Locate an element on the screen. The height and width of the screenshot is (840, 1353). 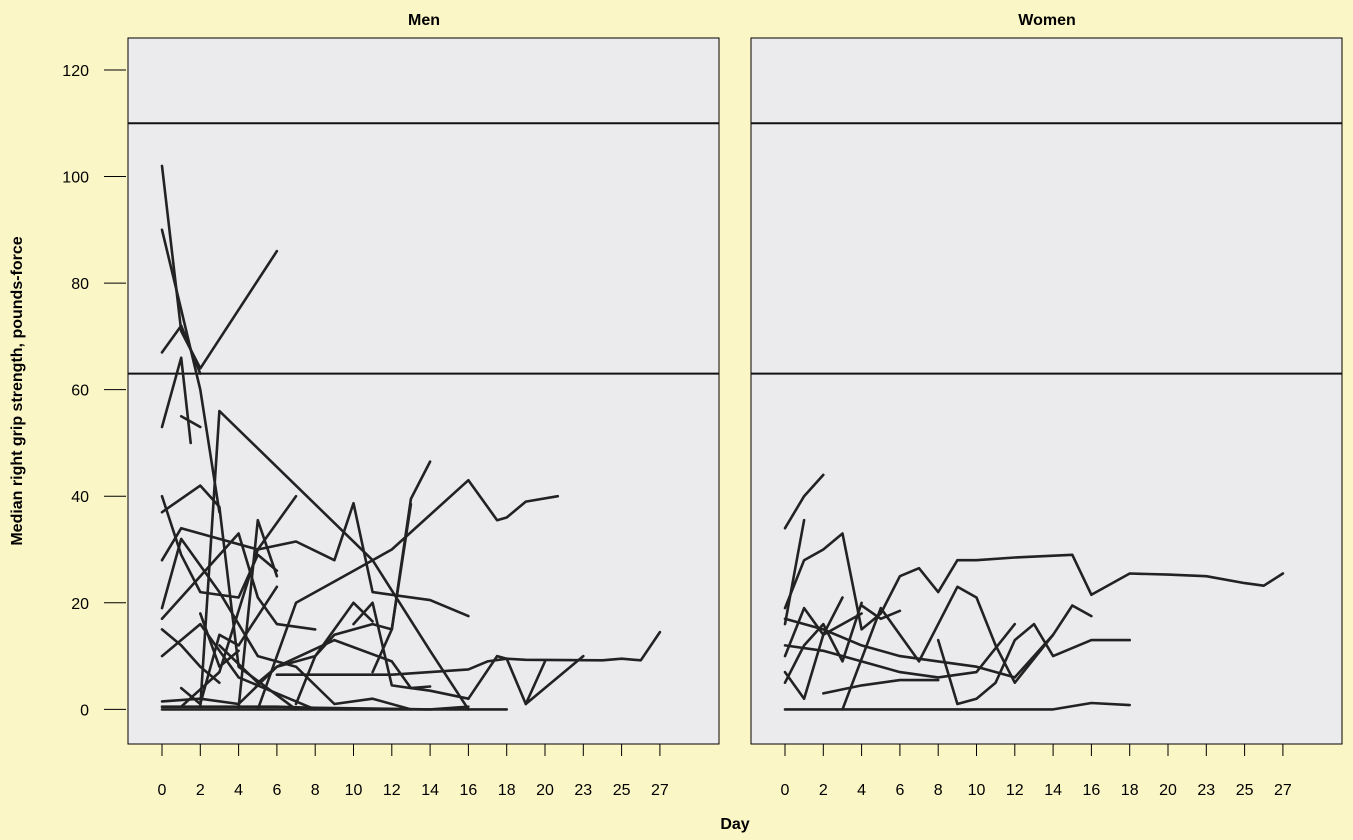
panel-women-title: Women is located at coordinates (1046, 20).